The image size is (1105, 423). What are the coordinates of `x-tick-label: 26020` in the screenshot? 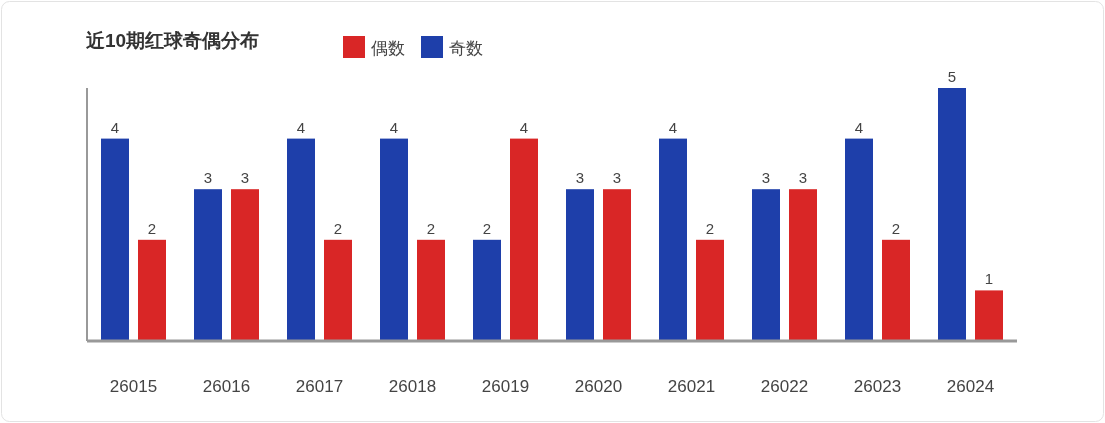 It's located at (598, 386).